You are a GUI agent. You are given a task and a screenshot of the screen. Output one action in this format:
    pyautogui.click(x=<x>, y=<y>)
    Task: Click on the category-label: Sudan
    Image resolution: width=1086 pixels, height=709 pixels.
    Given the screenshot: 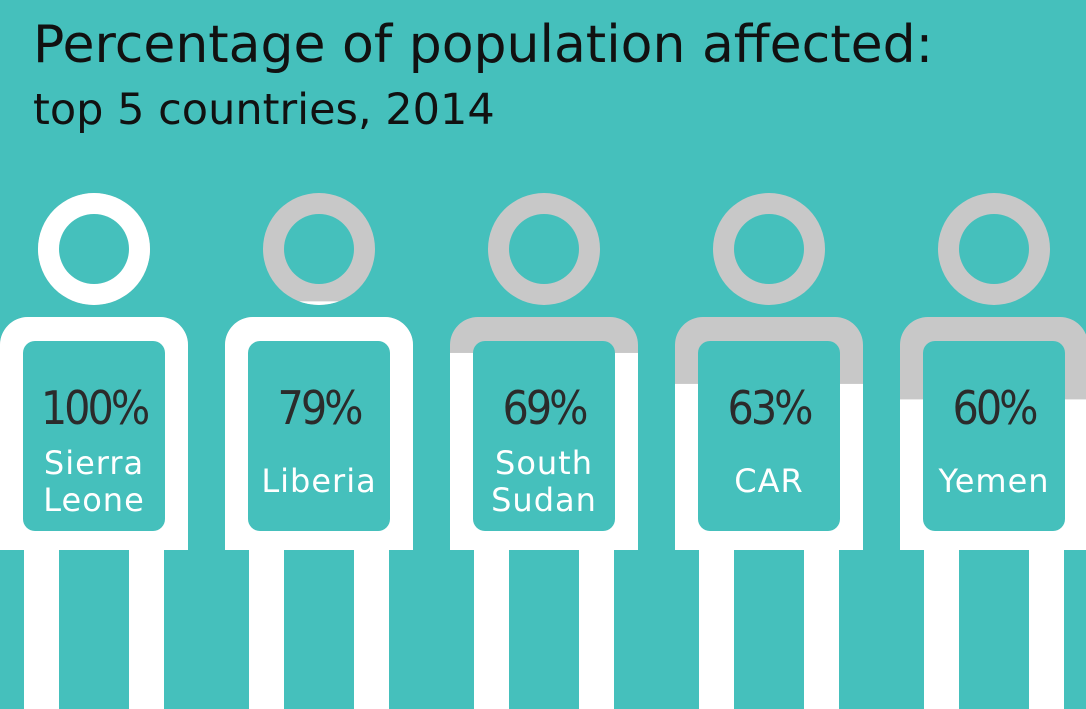 What is the action you would take?
    pyautogui.click(x=544, y=500)
    